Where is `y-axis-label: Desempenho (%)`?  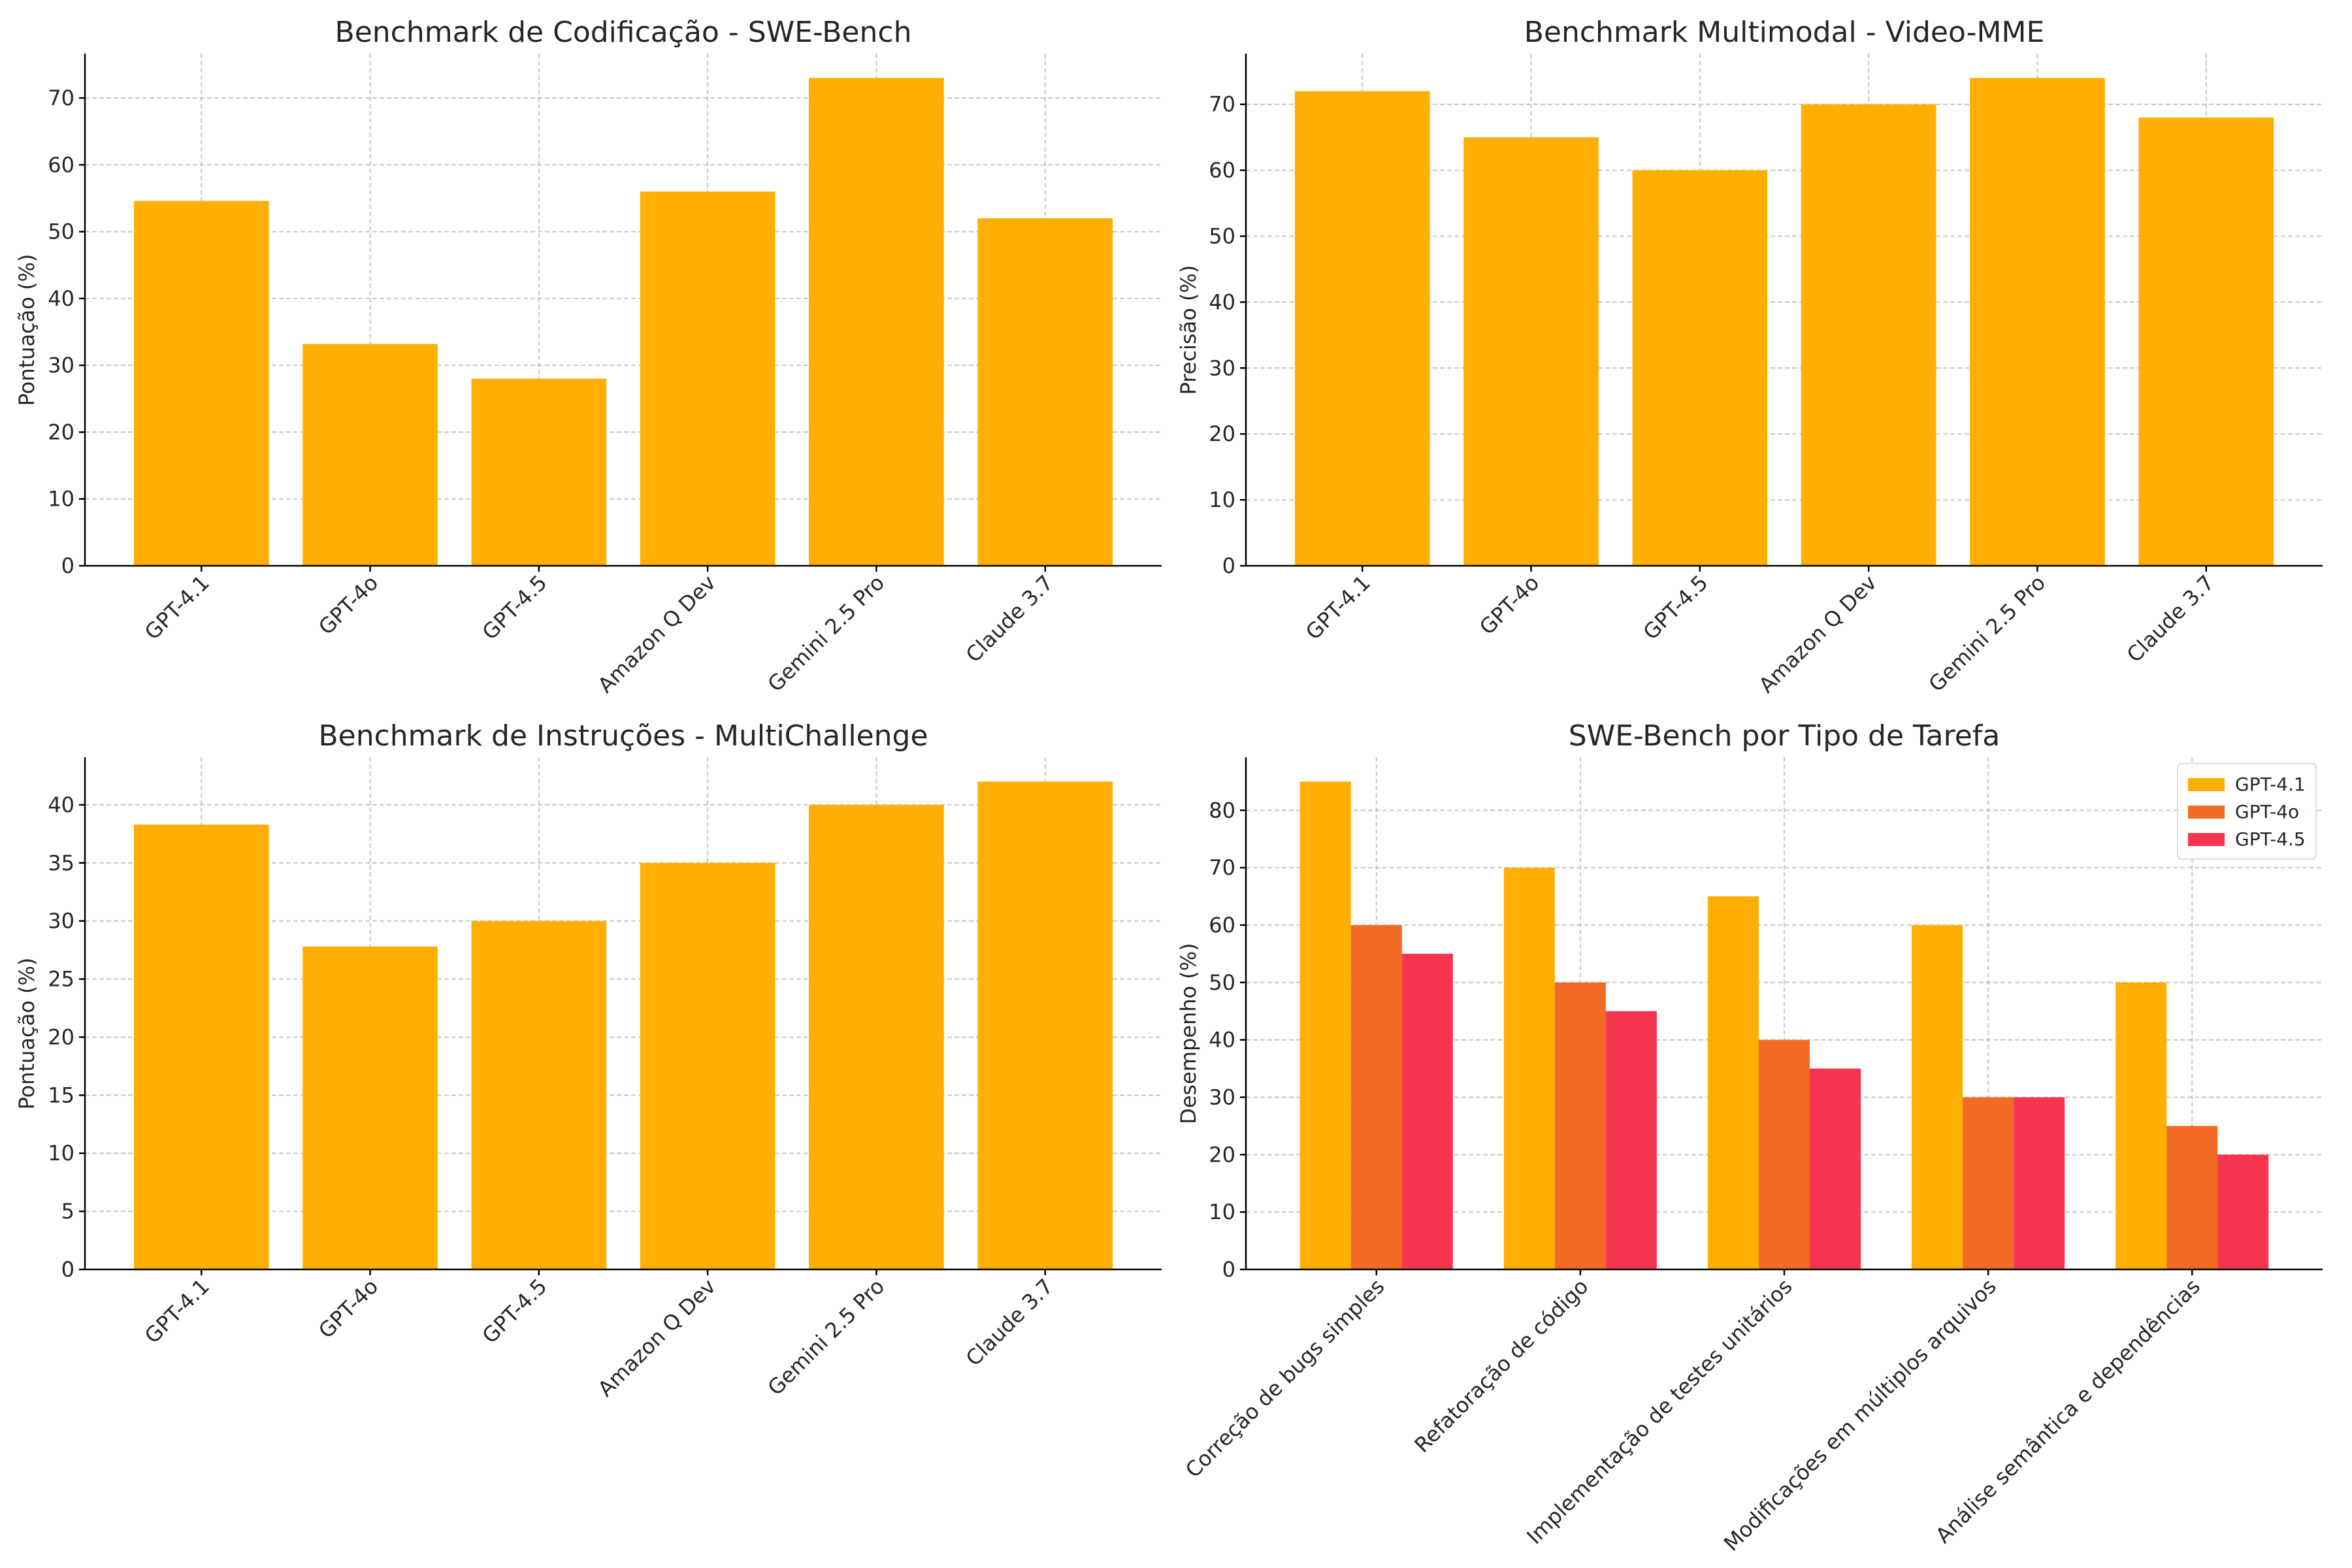 y-axis-label: Desempenho (%) is located at coordinates (1188, 1033).